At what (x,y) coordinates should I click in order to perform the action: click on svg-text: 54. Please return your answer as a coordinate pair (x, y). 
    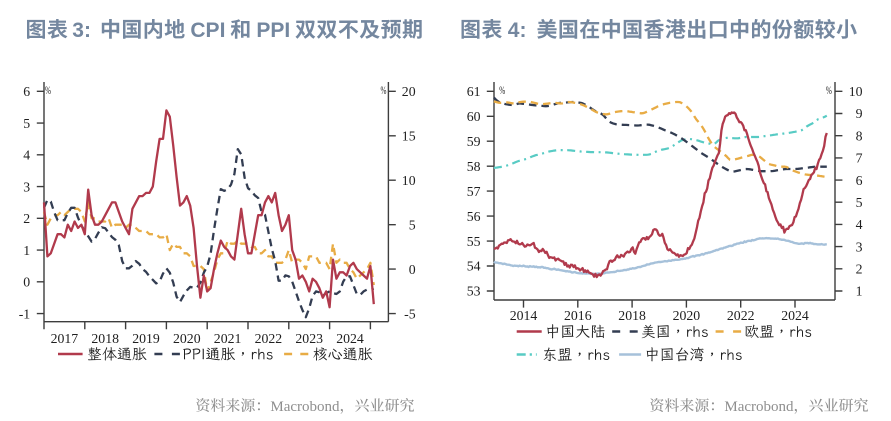
    Looking at the image, I should click on (474, 266).